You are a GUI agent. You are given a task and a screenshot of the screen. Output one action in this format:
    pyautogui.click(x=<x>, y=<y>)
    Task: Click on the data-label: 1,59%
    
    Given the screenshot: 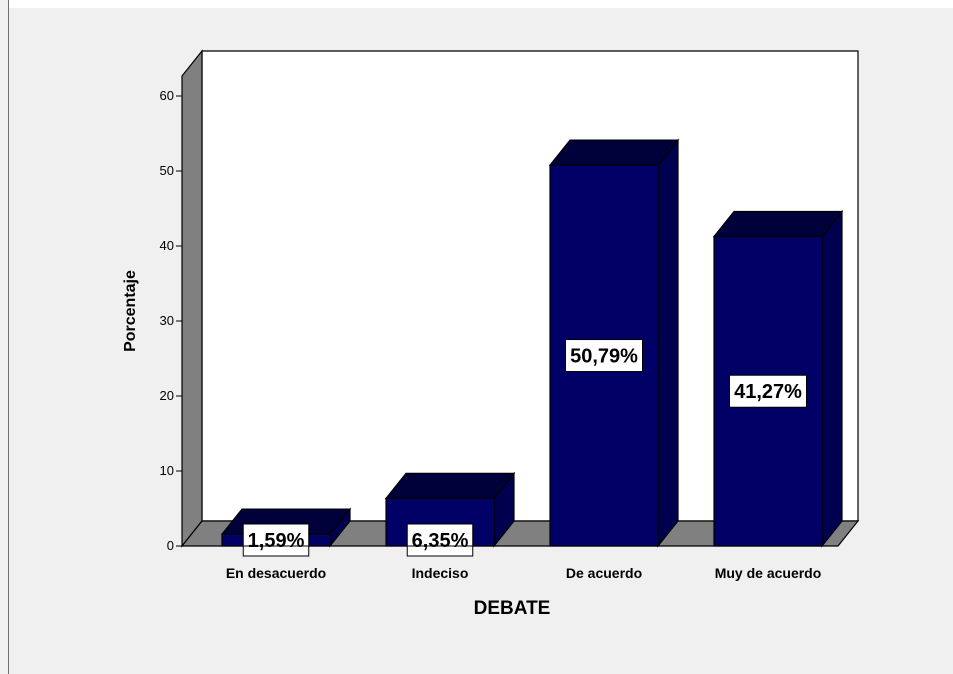 What is the action you would take?
    pyautogui.click(x=276, y=540)
    